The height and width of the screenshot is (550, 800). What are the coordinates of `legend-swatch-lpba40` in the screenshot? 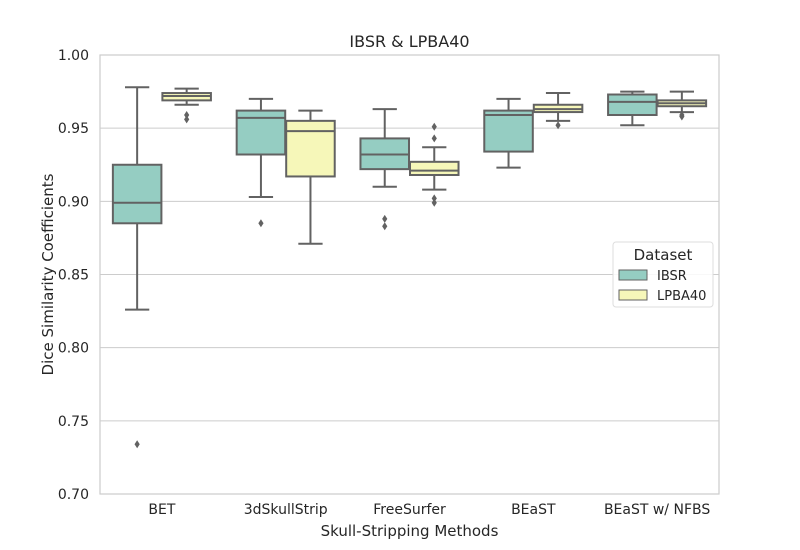 It's located at (633, 295).